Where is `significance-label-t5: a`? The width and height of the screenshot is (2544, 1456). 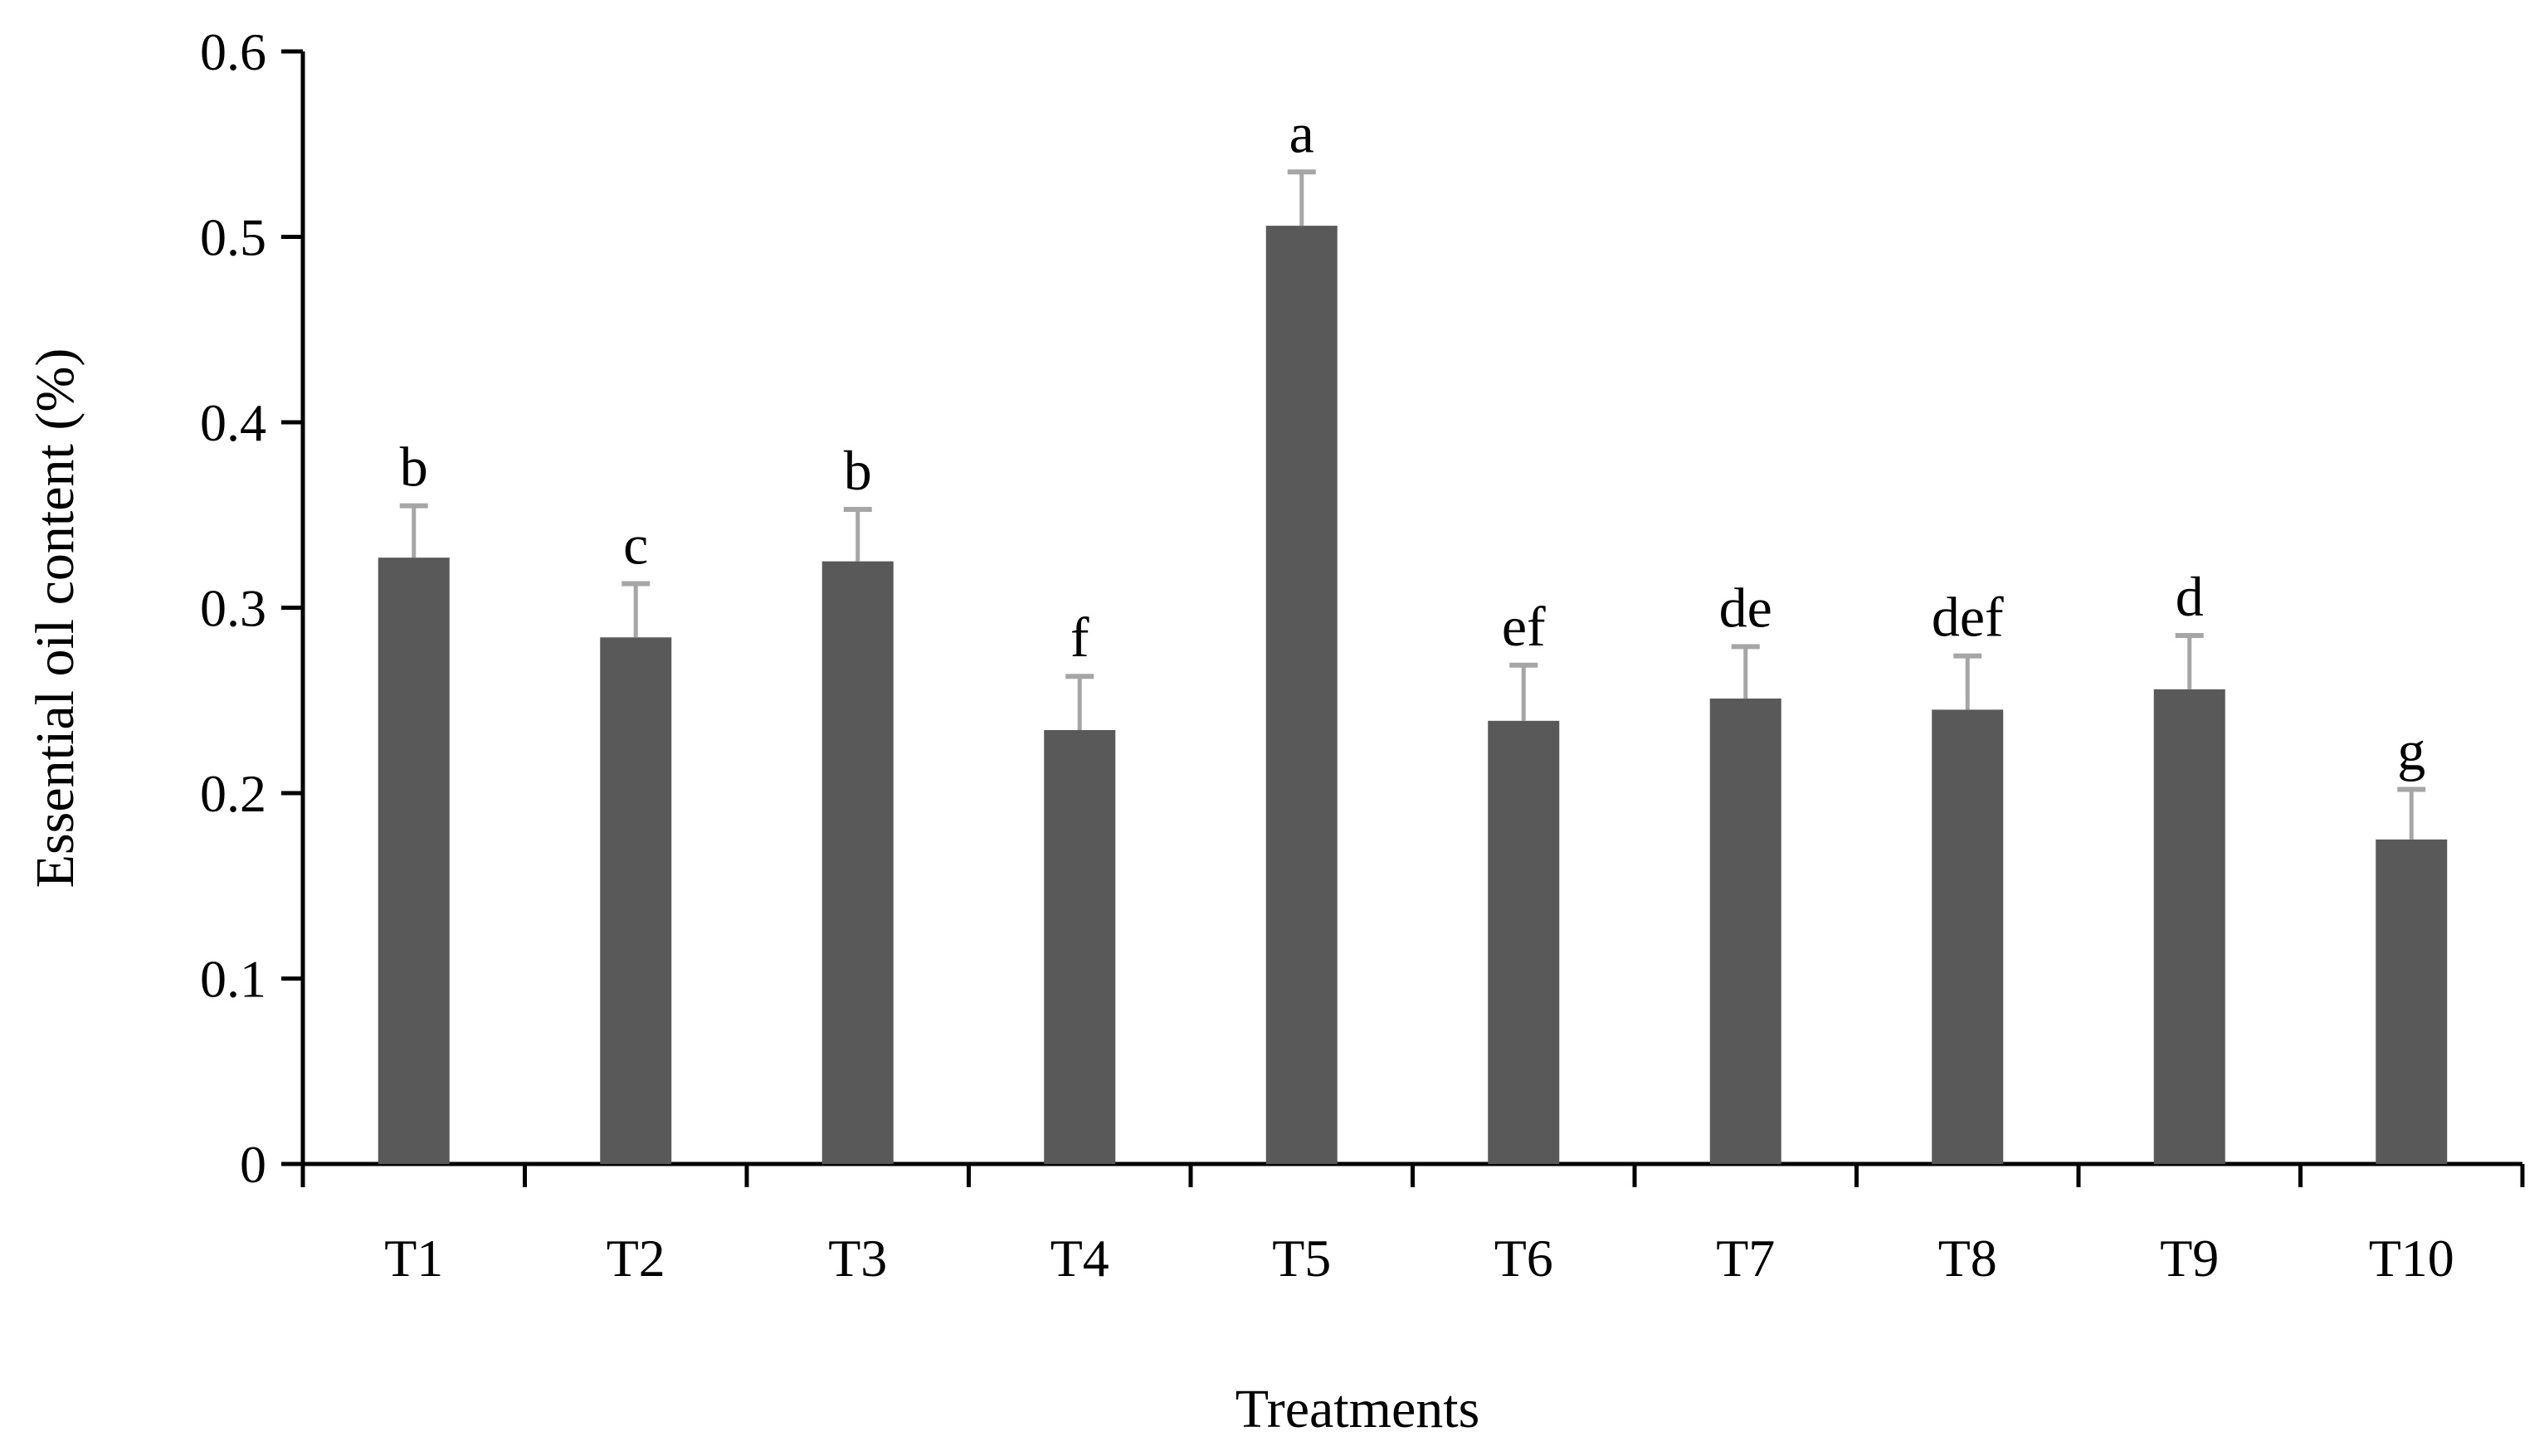
significance-label-t5: a is located at coordinates (1301, 132).